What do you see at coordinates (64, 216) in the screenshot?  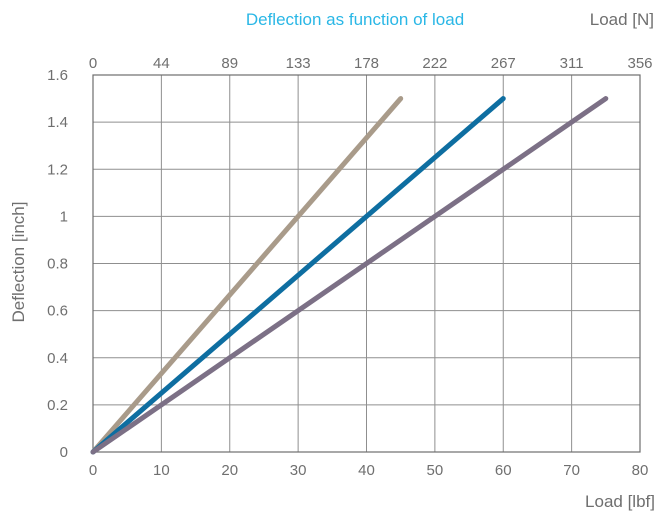 I see `y-tick-label: 1` at bounding box center [64, 216].